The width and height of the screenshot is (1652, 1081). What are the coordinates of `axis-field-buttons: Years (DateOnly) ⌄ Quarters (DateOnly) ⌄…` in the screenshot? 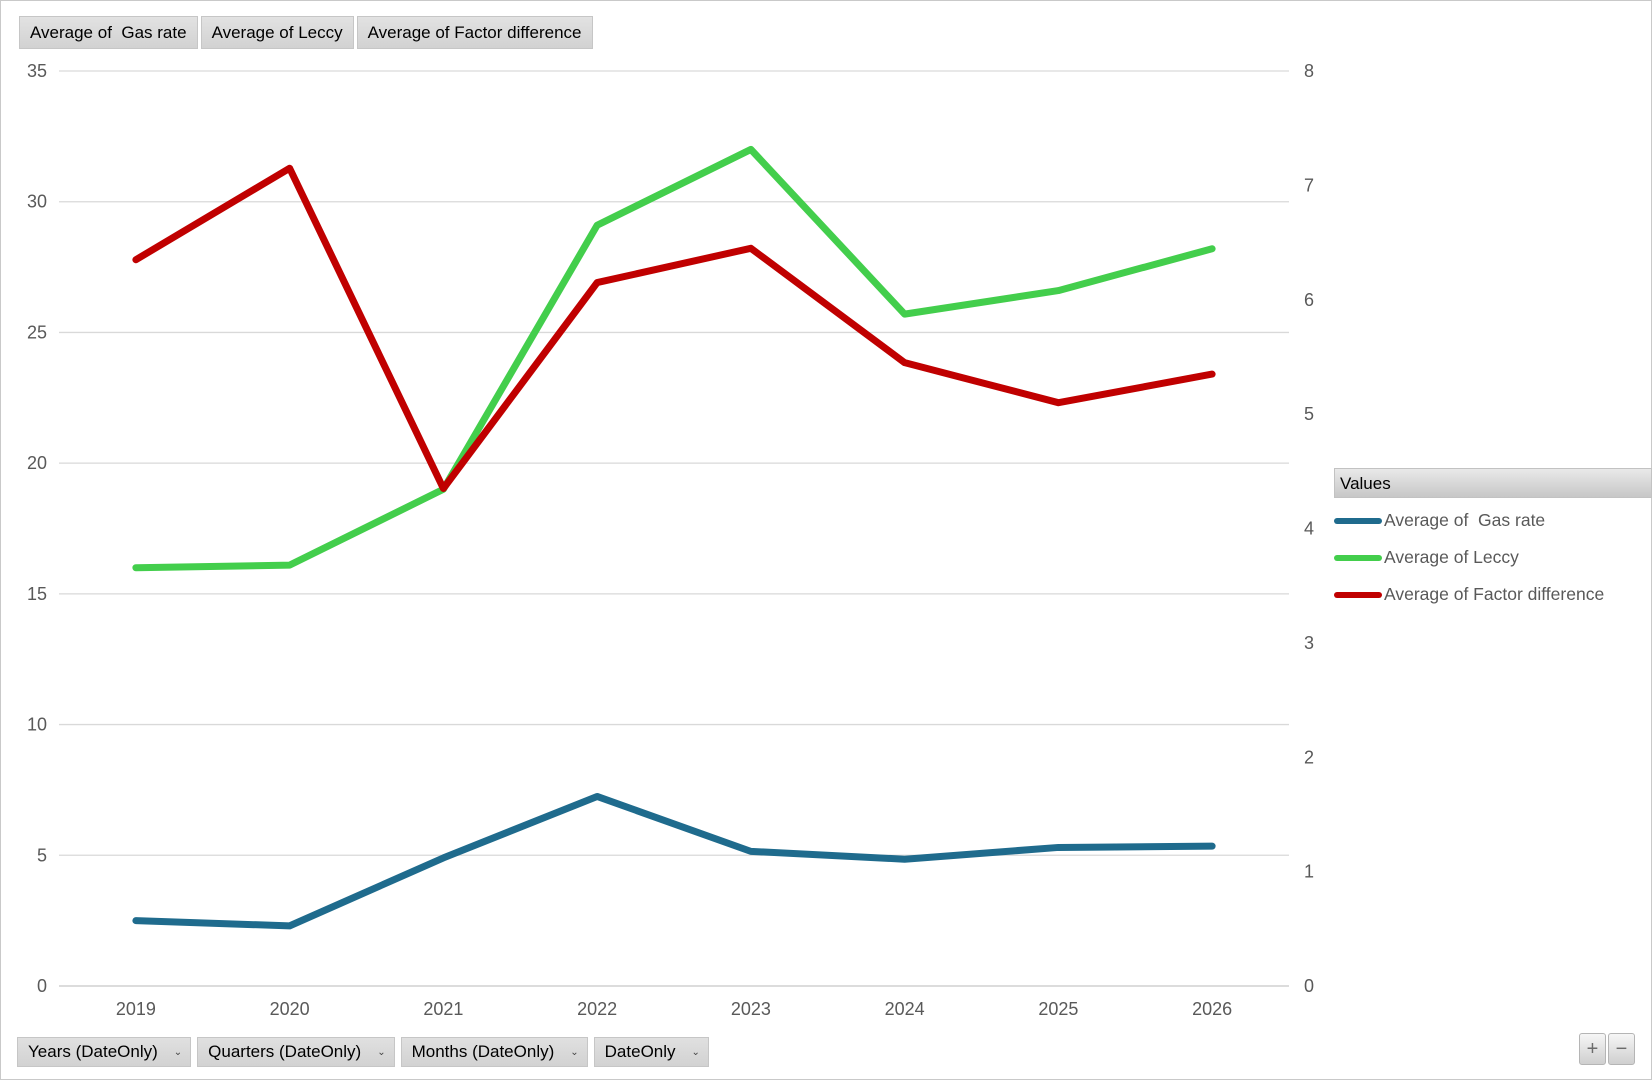 It's located at (363, 1052).